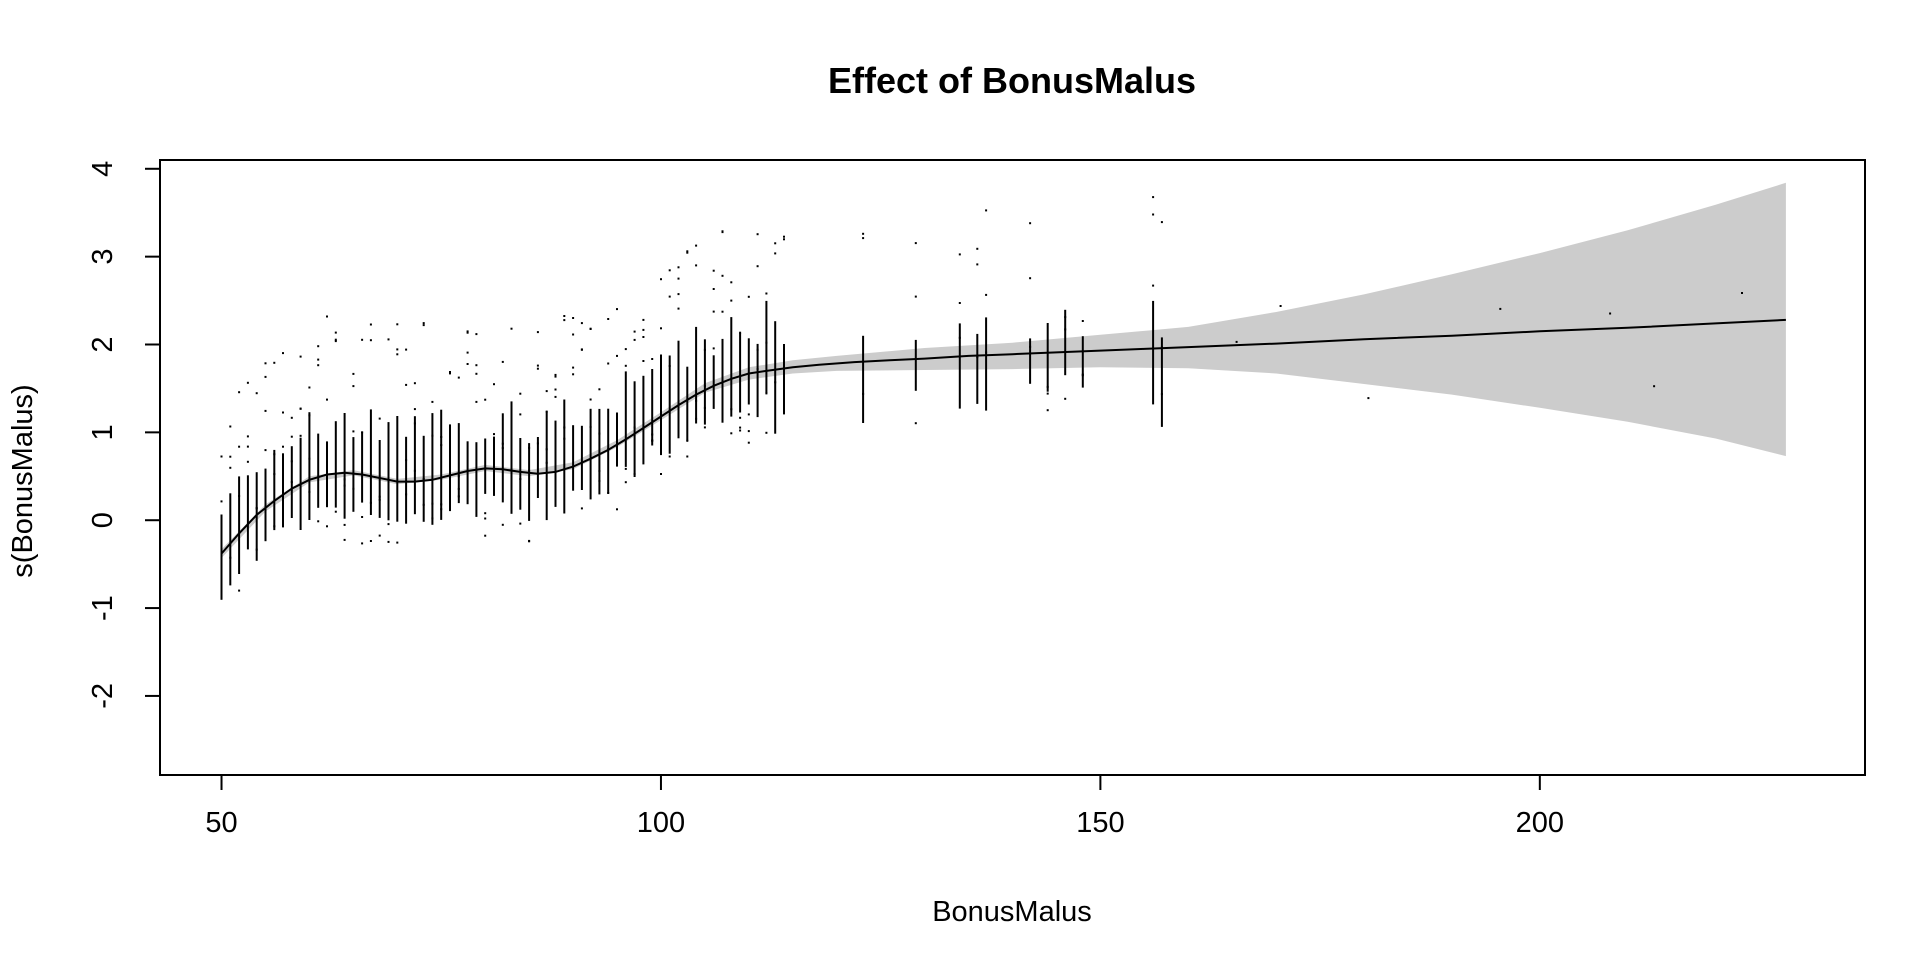 This screenshot has width=1920, height=960. What do you see at coordinates (103, 344) in the screenshot?
I see `y-tick-label: 2` at bounding box center [103, 344].